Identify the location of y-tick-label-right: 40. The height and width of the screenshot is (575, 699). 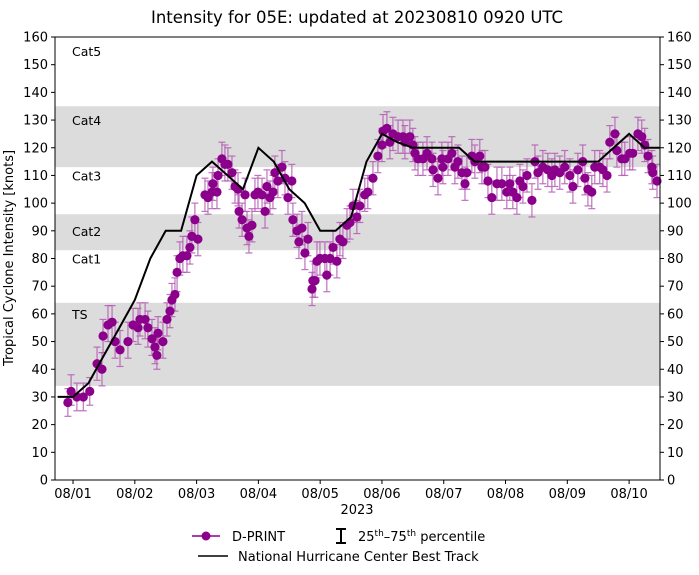
(675, 370).